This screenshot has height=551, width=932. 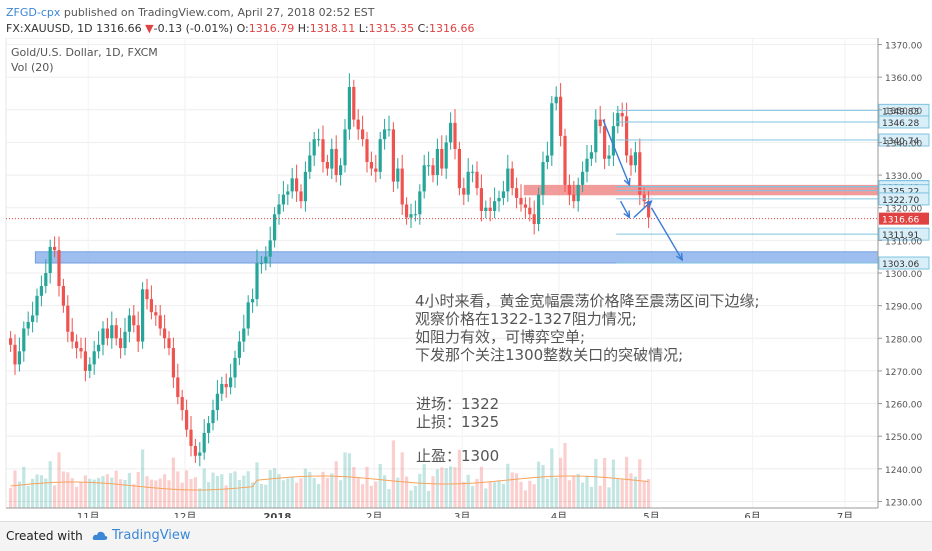 I want to click on x-tick-label: 6月, so click(x=752, y=514).